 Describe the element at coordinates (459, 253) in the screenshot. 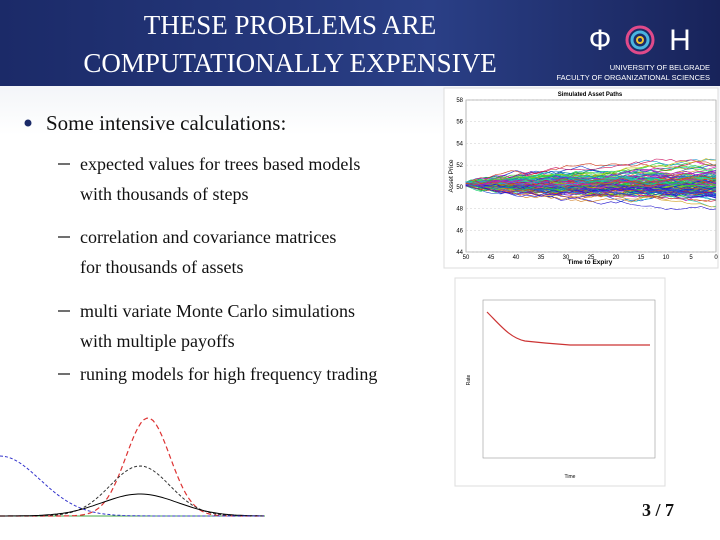

I see `tick-label: 44` at that location.